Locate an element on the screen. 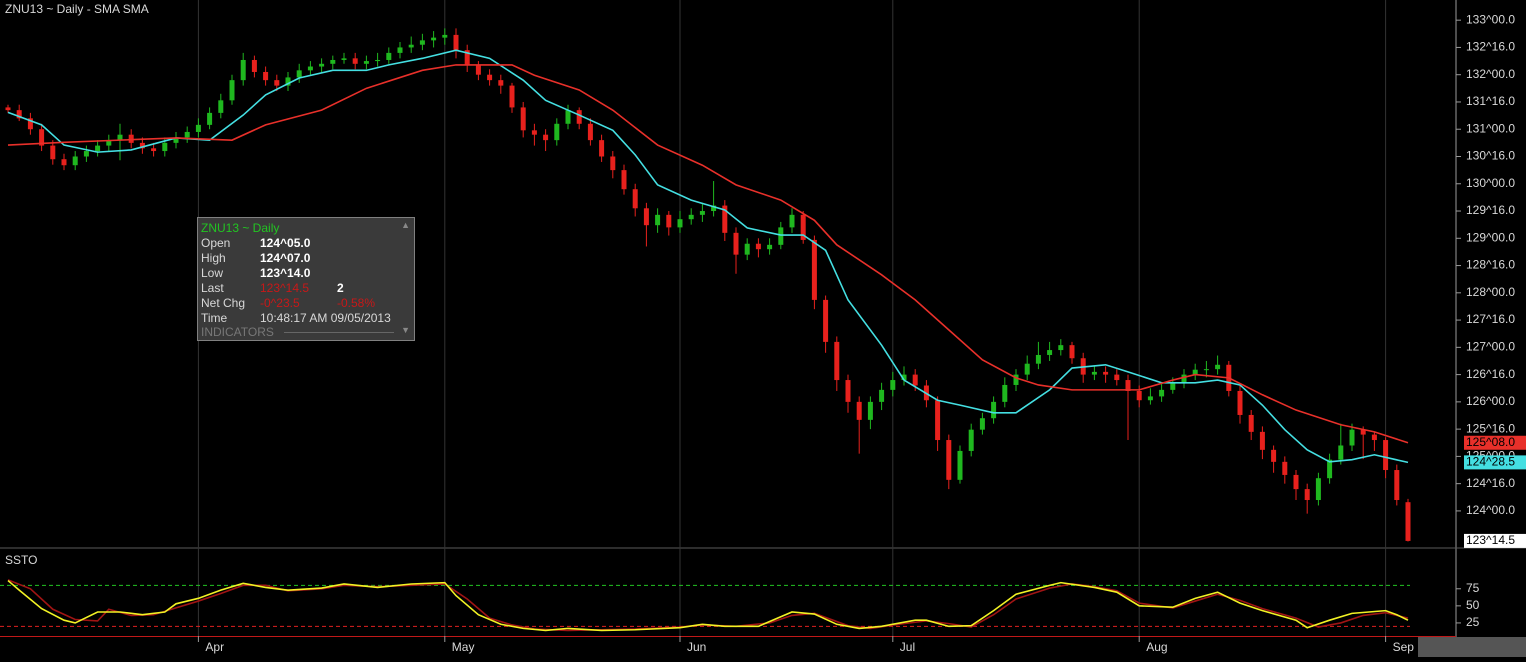 Image resolution: width=1526 pixels, height=662 pixels. x-tick-label: Apr is located at coordinates (214, 647).